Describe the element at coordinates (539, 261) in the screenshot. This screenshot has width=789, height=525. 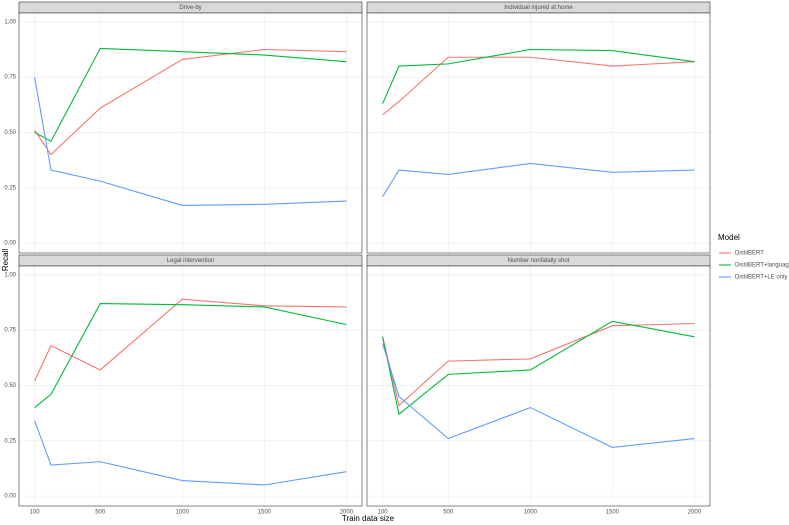
I see `panel-title: Number nonfatally shot` at that location.